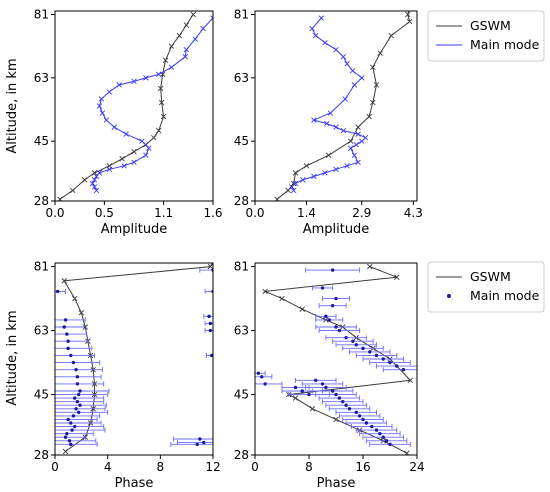 Image resolution: width=550 pixels, height=492 pixels. I want to click on legend-top-main-label: Main mode, so click(505, 44).